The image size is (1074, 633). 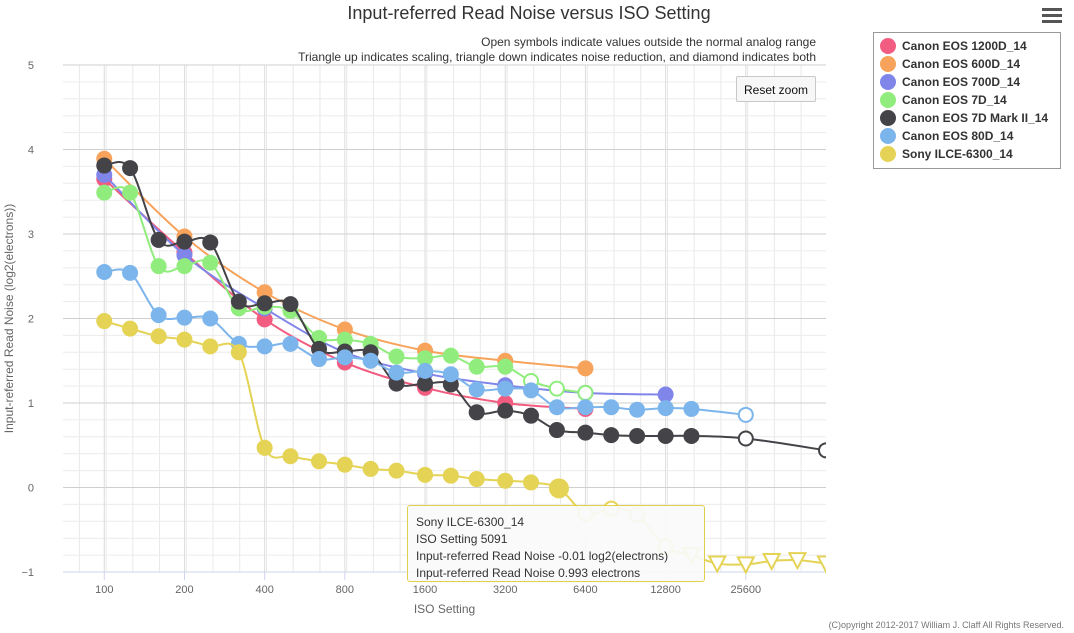 What do you see at coordinates (1052, 16) in the screenshot?
I see `chart-menu-icon` at bounding box center [1052, 16].